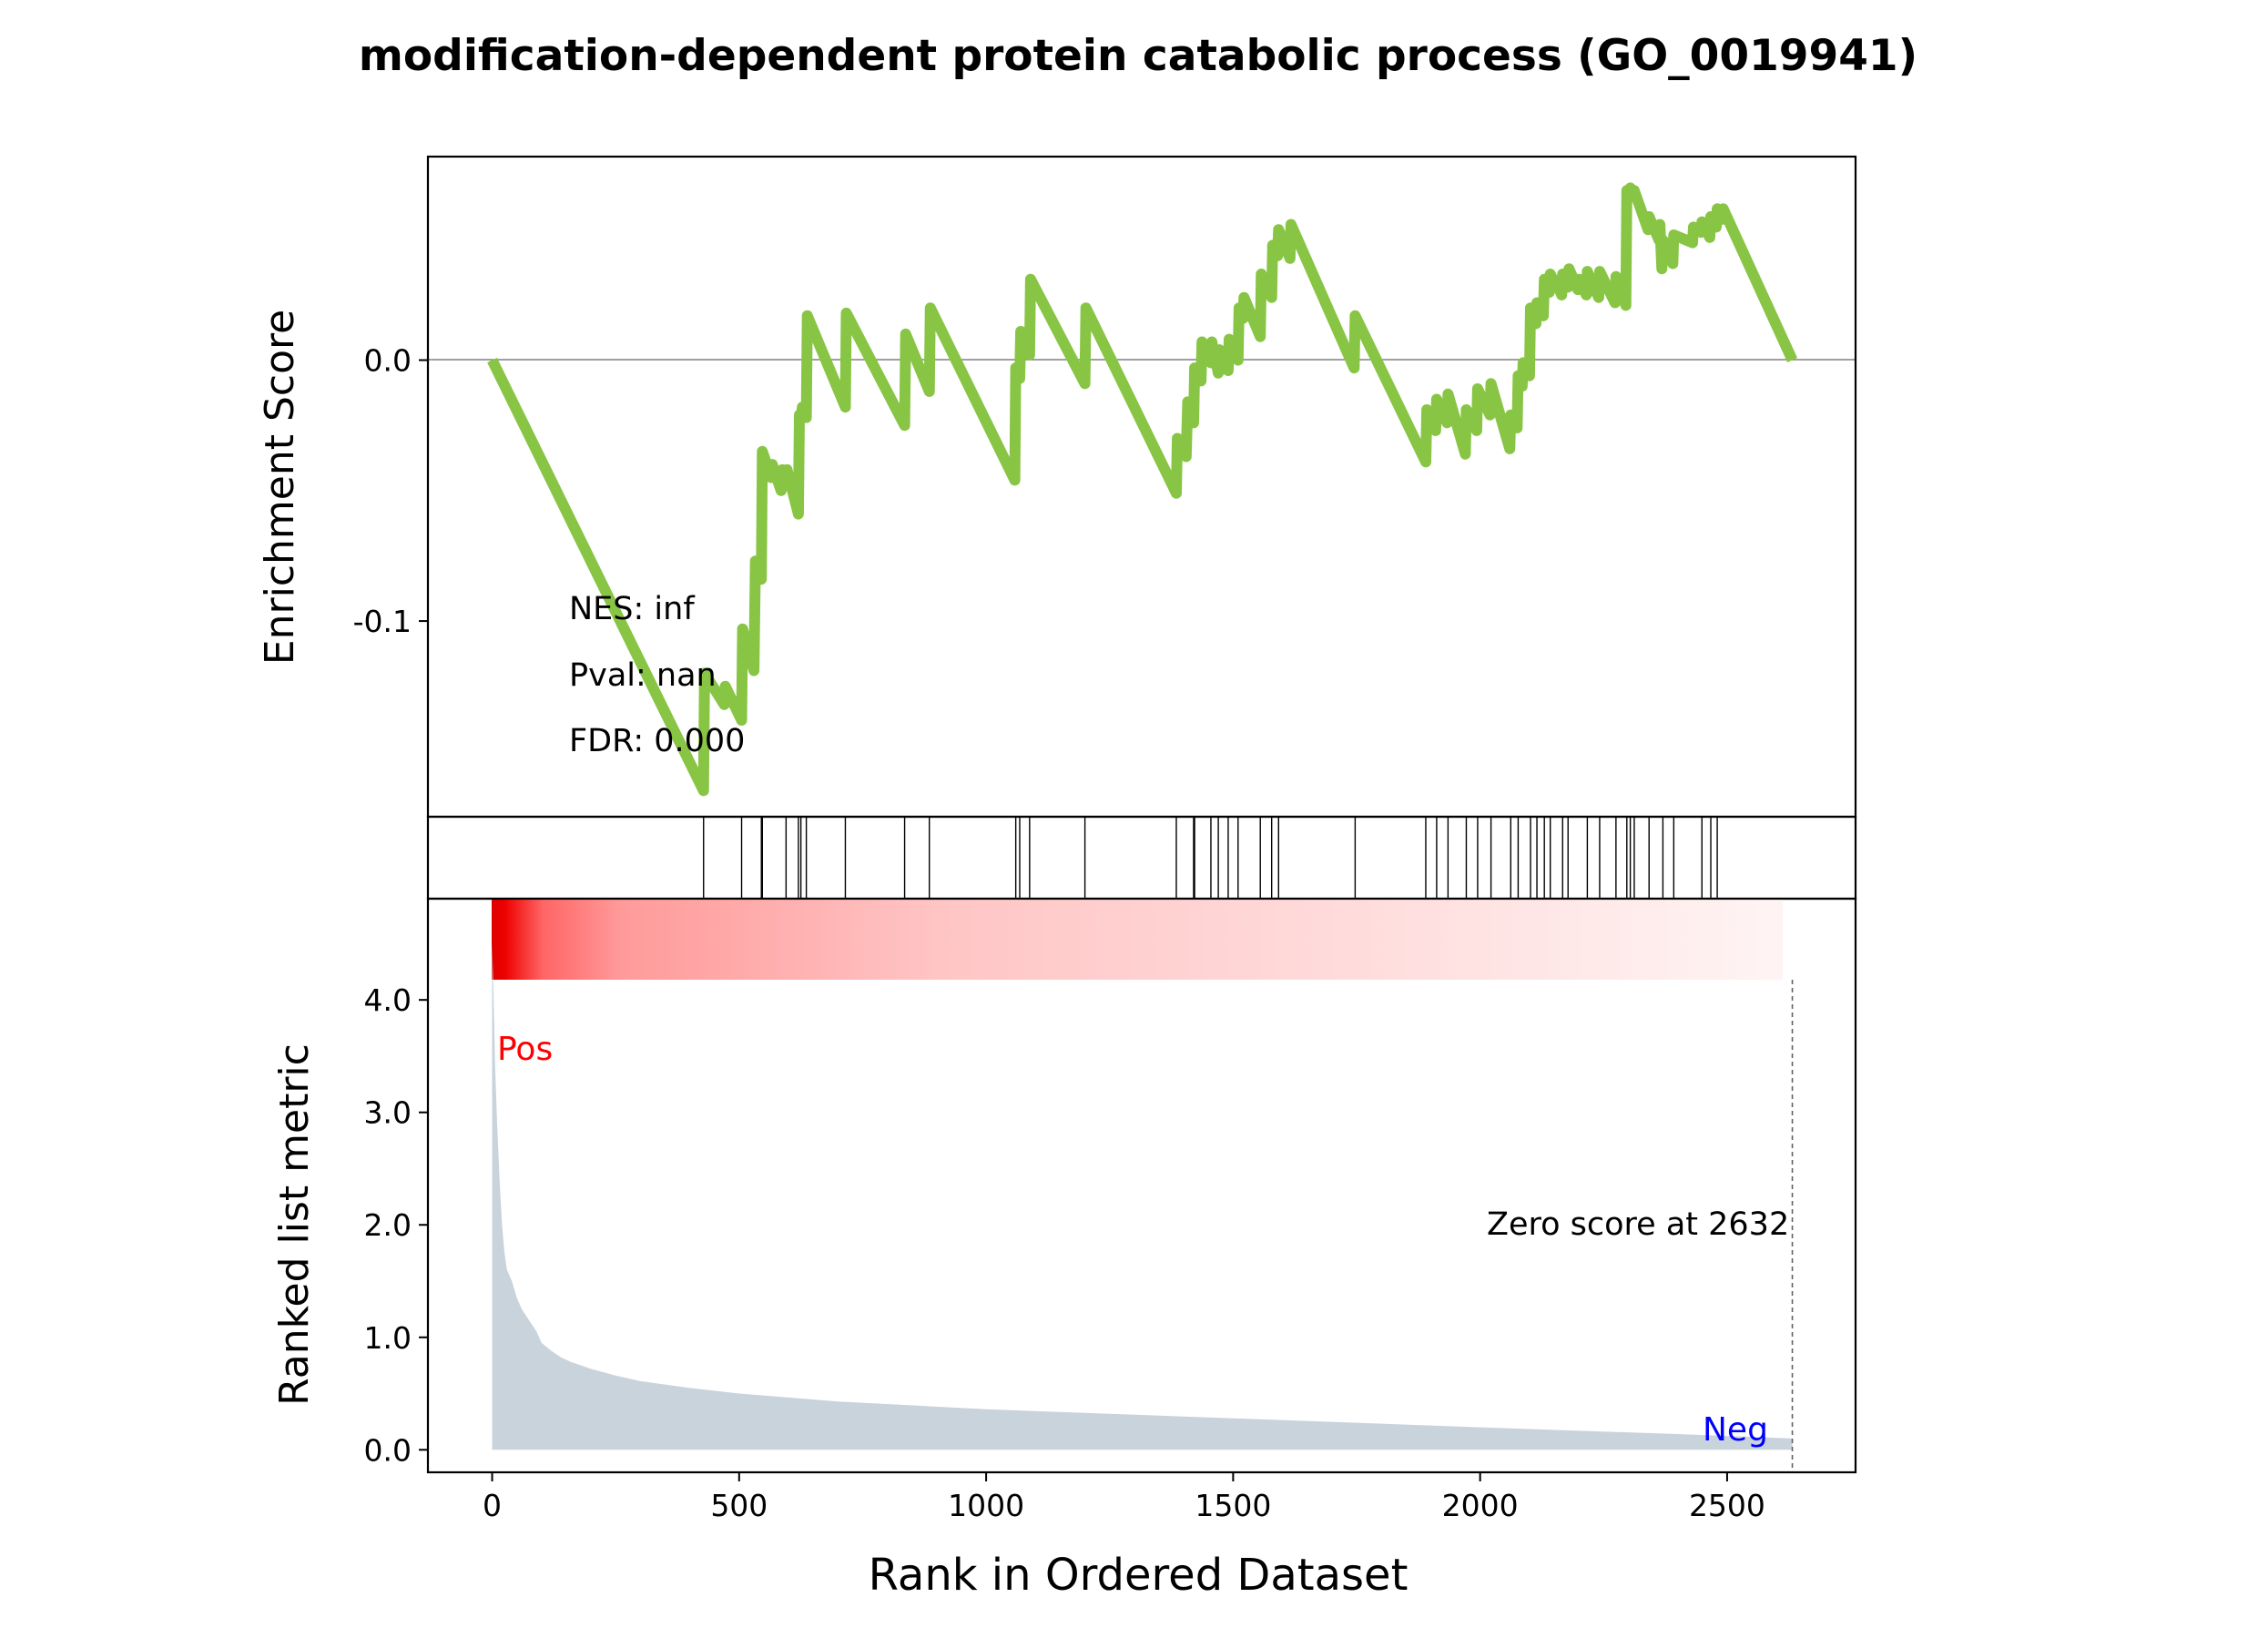 This screenshot has width=2268, height=1628. Describe the element at coordinates (388, 361) in the screenshot. I see `es-ytick-label: 0.0` at that location.